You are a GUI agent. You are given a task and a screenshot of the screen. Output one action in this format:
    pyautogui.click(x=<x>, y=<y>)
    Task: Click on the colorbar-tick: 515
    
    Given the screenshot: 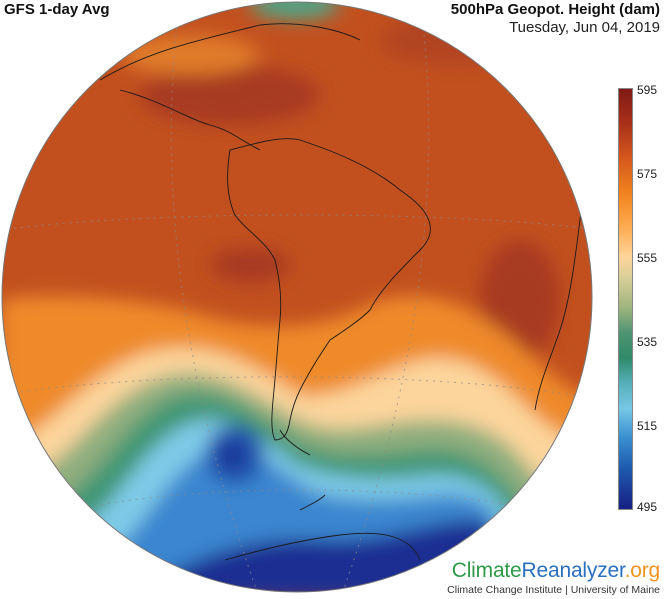 What is the action you would take?
    pyautogui.click(x=647, y=426)
    